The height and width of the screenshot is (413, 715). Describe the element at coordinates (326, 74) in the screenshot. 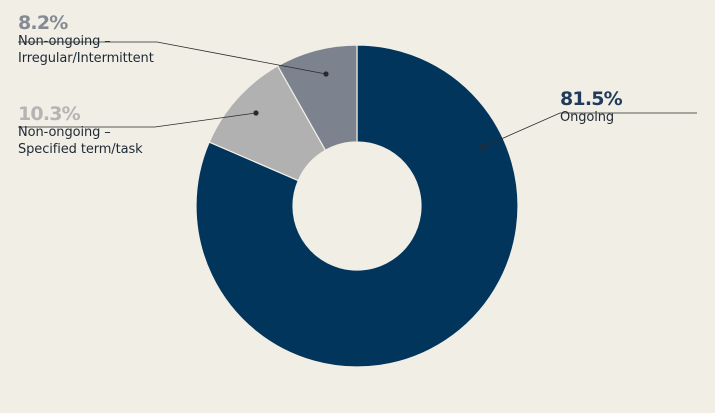

I see `leader-irregular-dot` at that location.